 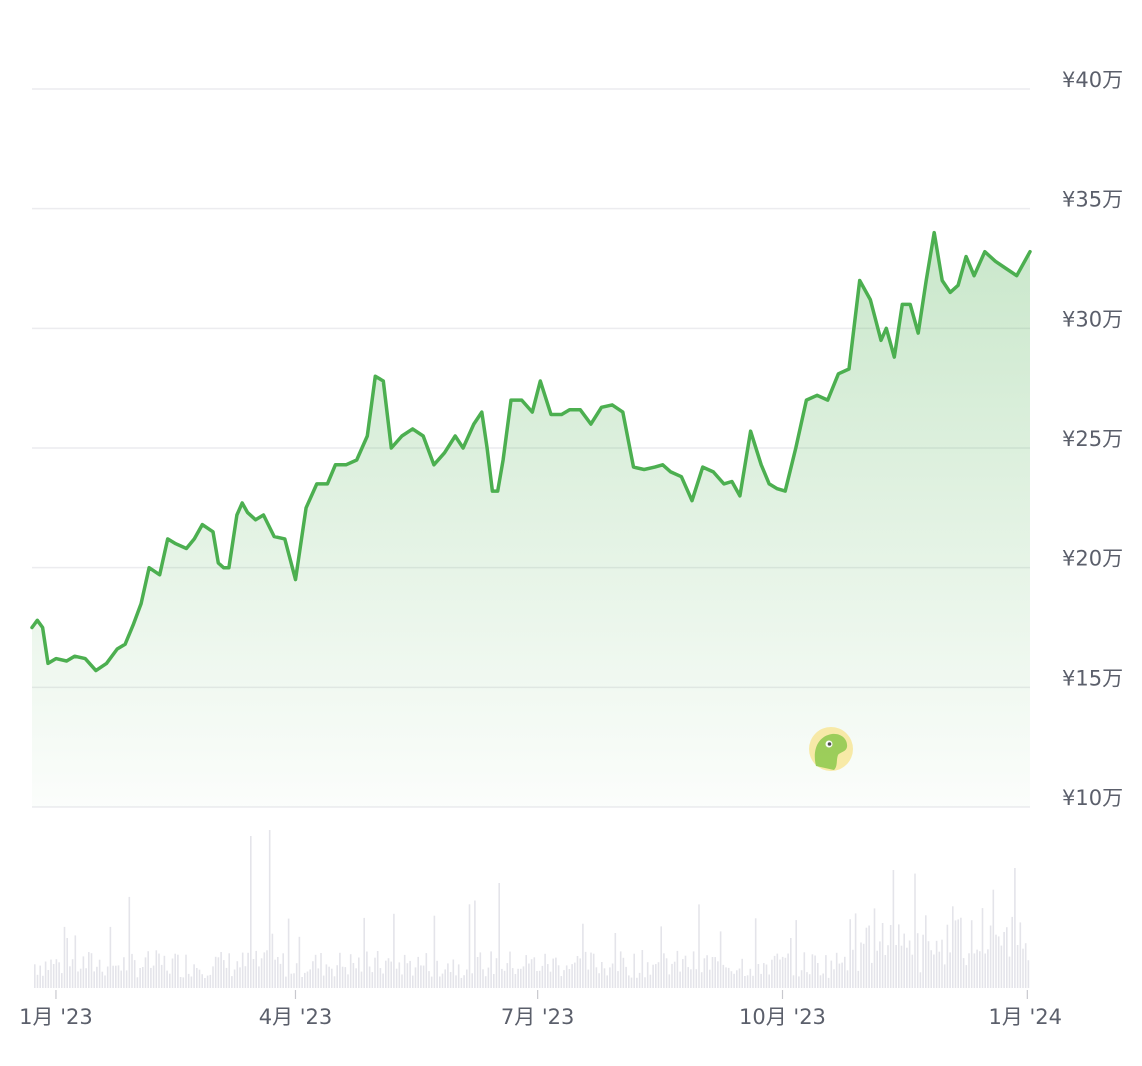 I want to click on y-tick-label: ¥25万, so click(x=1092, y=439).